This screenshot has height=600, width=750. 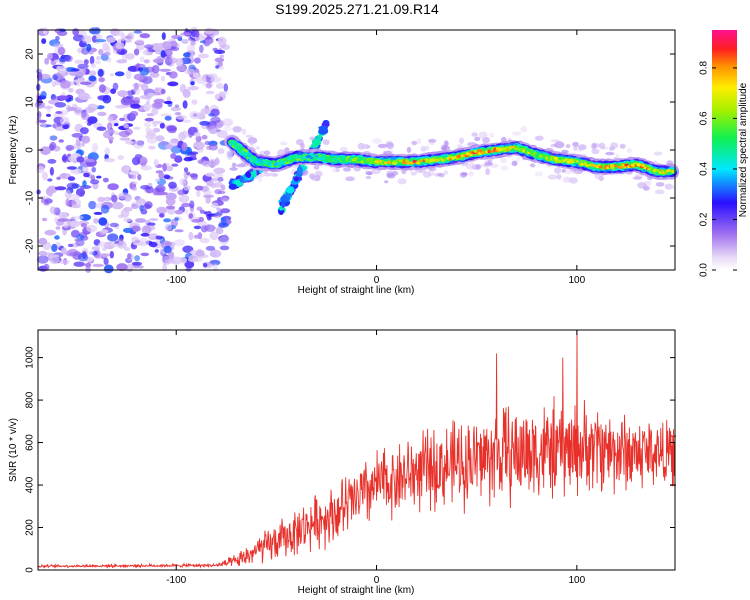 I want to click on spectrogram-signal, so click(x=451, y=167).